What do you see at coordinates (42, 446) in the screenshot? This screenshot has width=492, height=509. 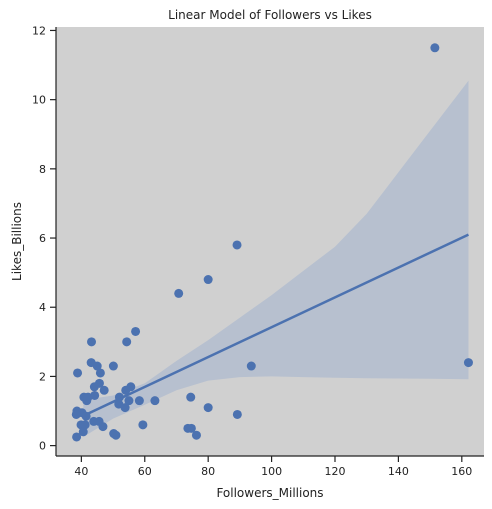 I see `y-tick-label: 0` at bounding box center [42, 446].